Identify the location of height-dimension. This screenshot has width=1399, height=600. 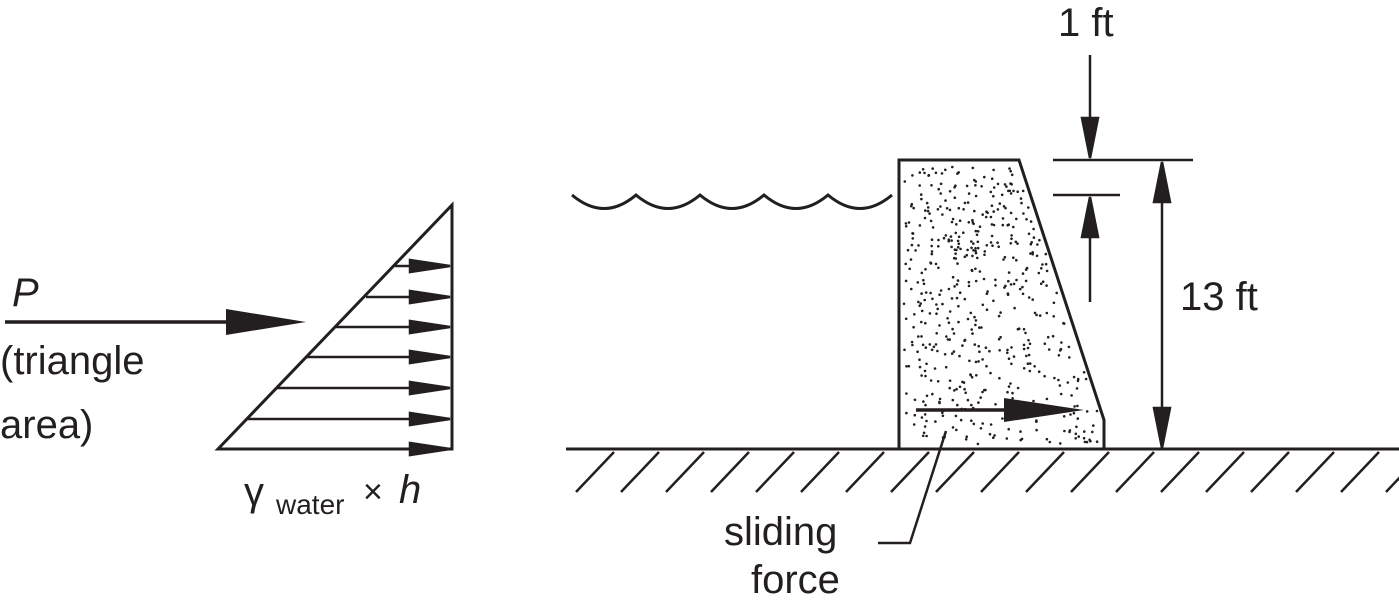
(1162, 305).